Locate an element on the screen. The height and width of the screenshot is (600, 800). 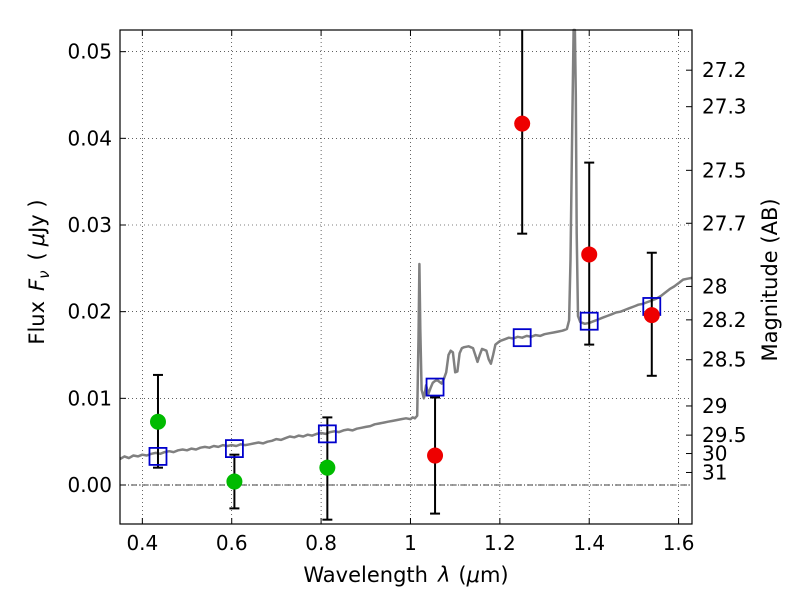
y-axis-label: Flux Fν ( μJy ) is located at coordinates (39, 271).